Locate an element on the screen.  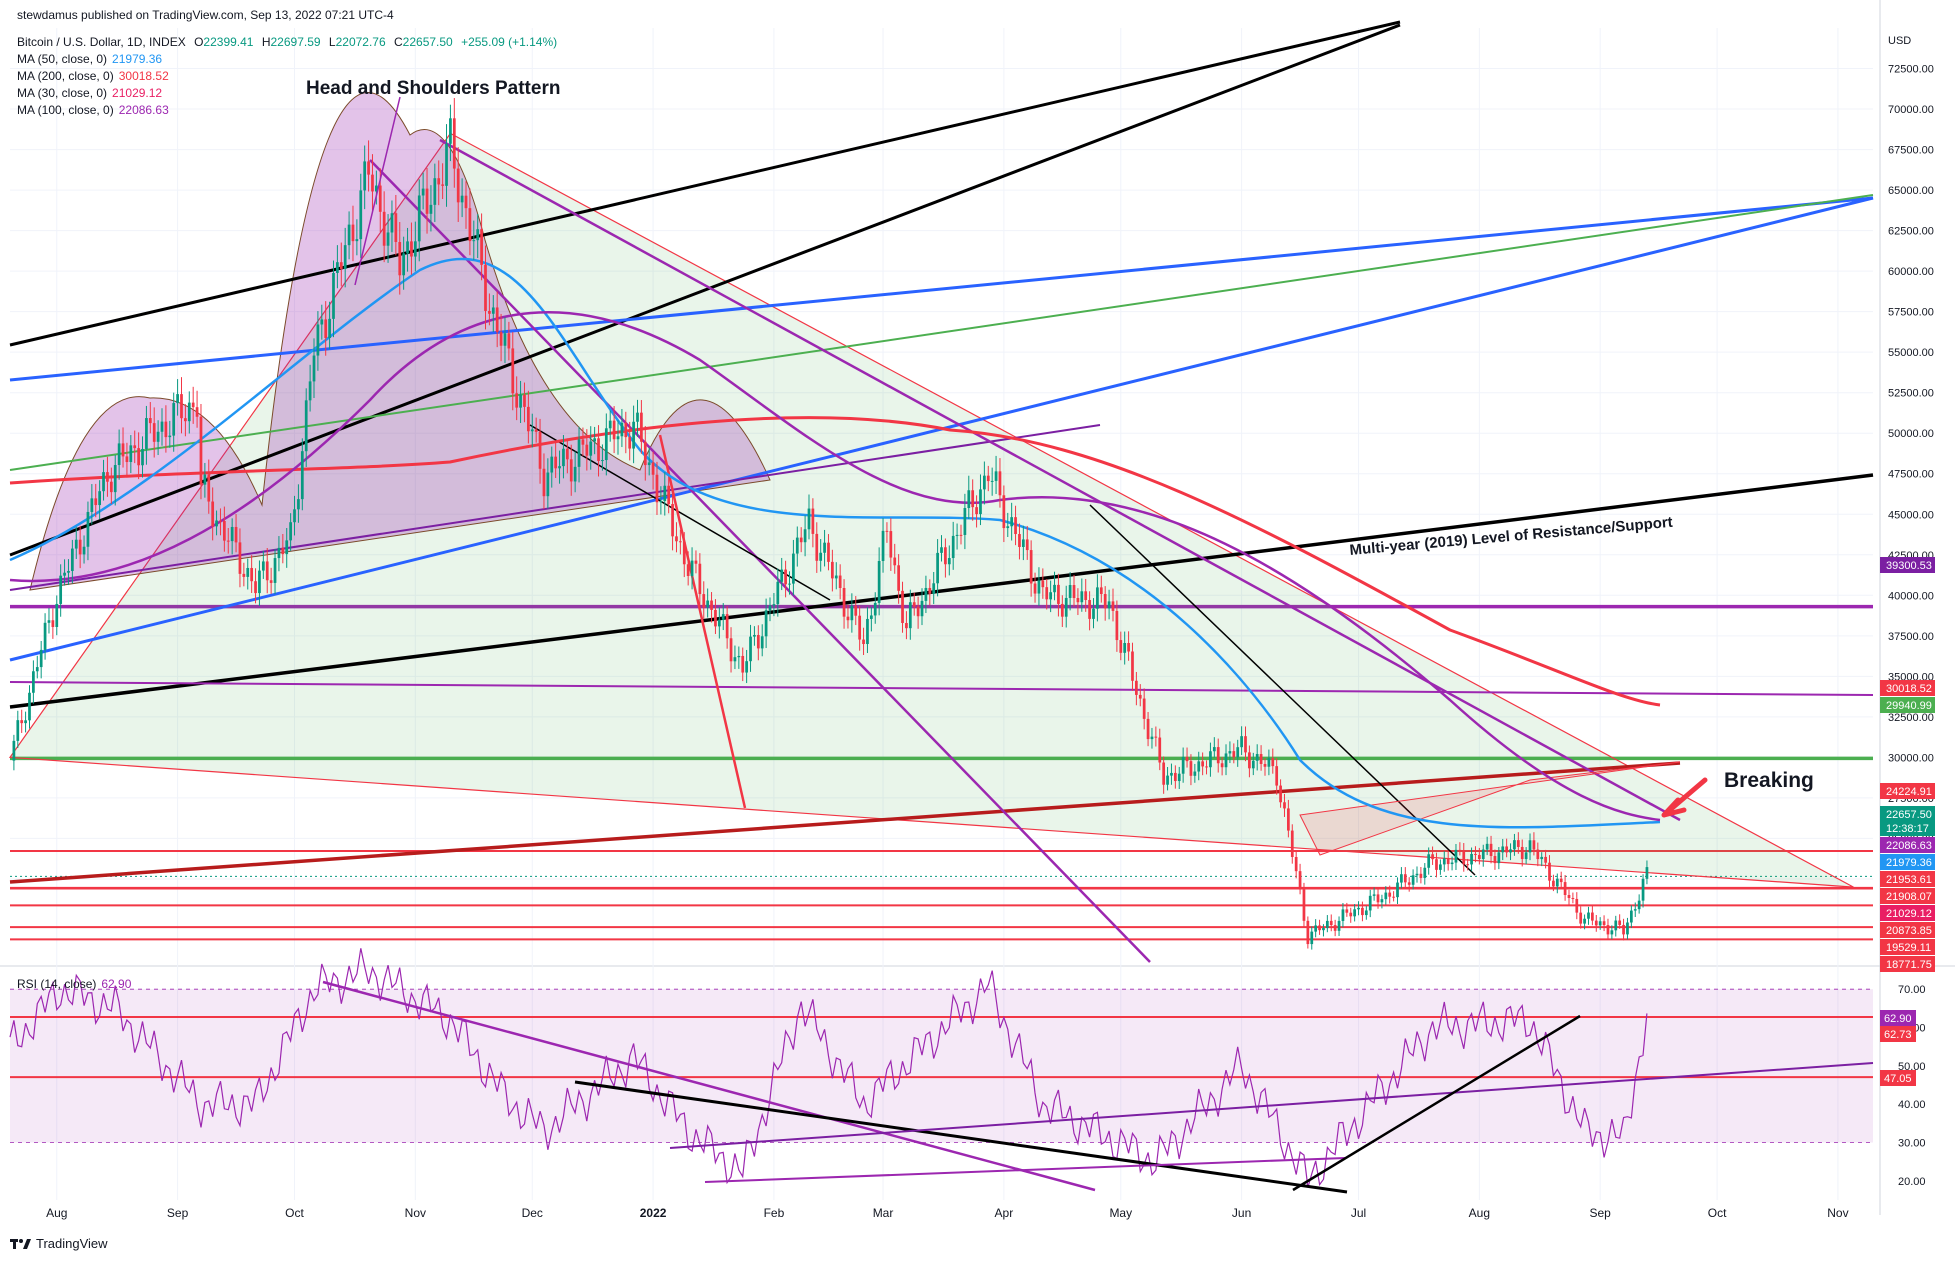
price-label-text: 22657.50 is located at coordinates (1909, 815).